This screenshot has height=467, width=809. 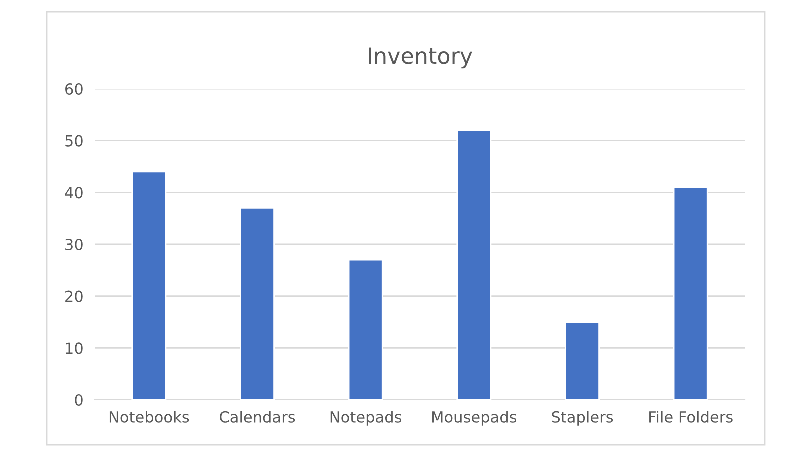 I want to click on x-tick-label: Calendars, so click(x=258, y=417).